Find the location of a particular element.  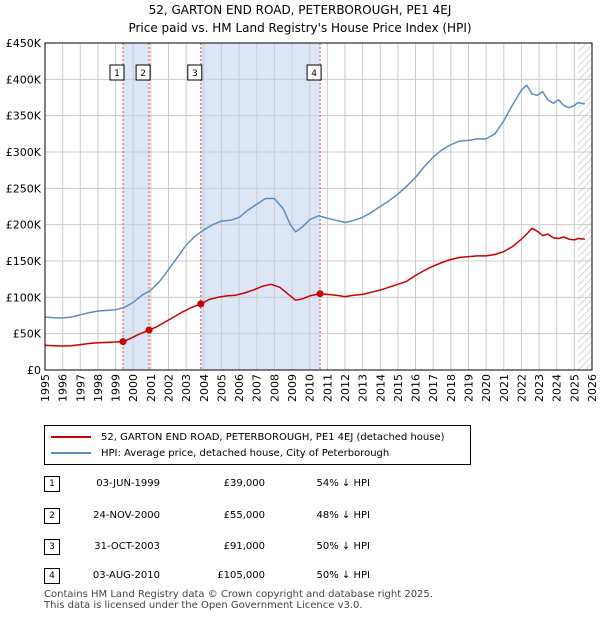

x-tick-label: 1995 is located at coordinates (45, 388).